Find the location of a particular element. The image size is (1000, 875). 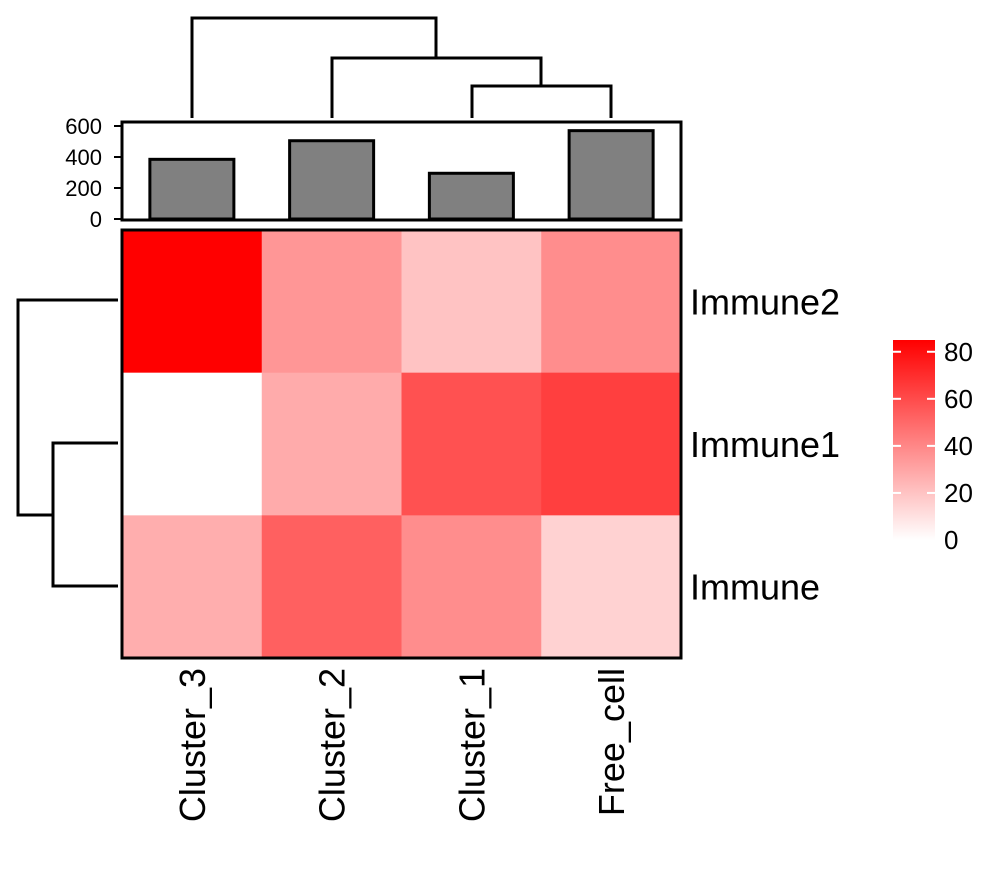

legend-tick-label: 40 is located at coordinates (958, 446).